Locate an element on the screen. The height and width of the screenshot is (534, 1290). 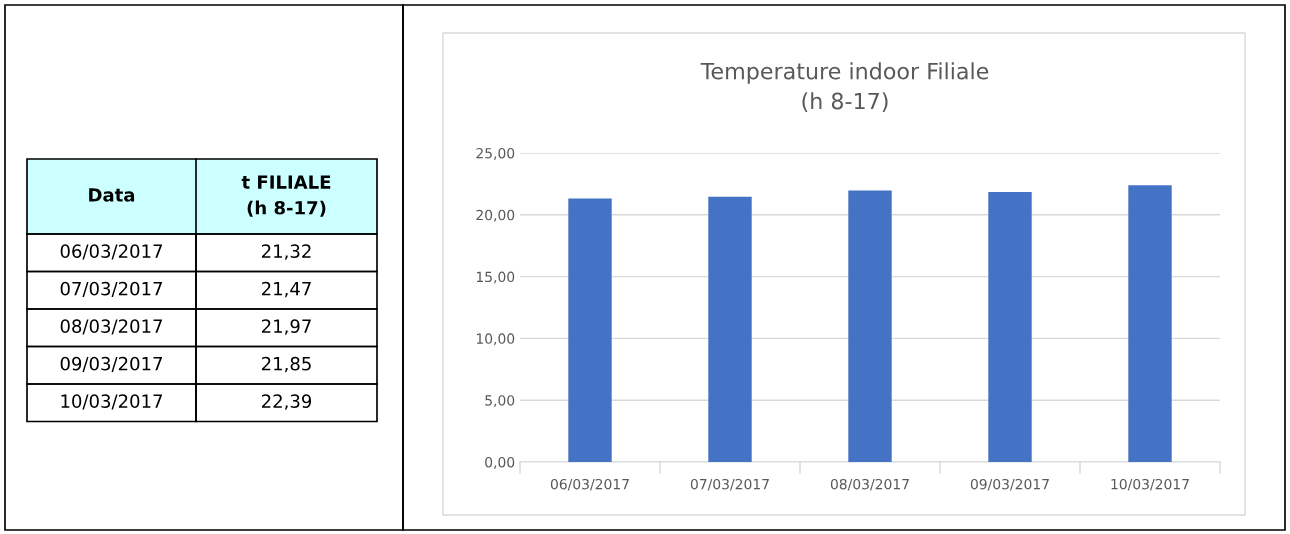
x-tick-label: 06/03/2017 is located at coordinates (589, 484).